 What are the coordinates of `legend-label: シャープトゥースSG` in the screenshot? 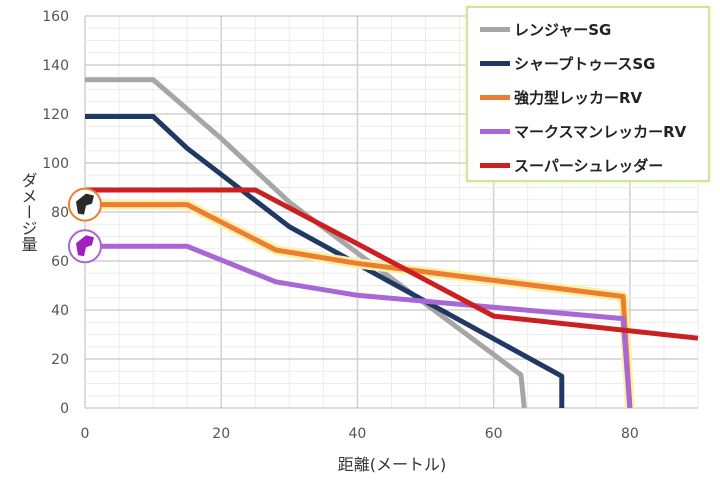 It's located at (585, 63).